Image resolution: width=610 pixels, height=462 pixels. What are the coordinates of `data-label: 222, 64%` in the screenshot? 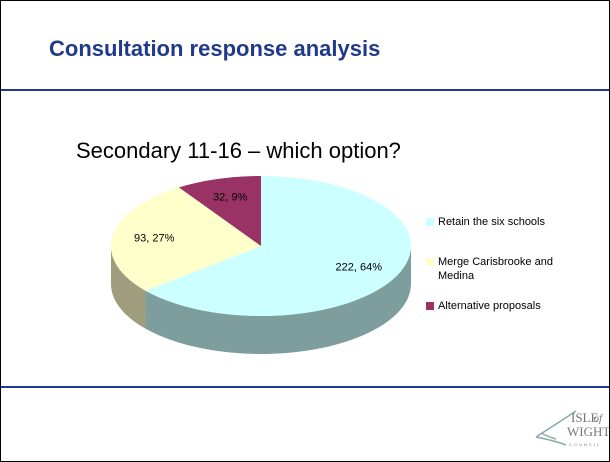 It's located at (359, 267).